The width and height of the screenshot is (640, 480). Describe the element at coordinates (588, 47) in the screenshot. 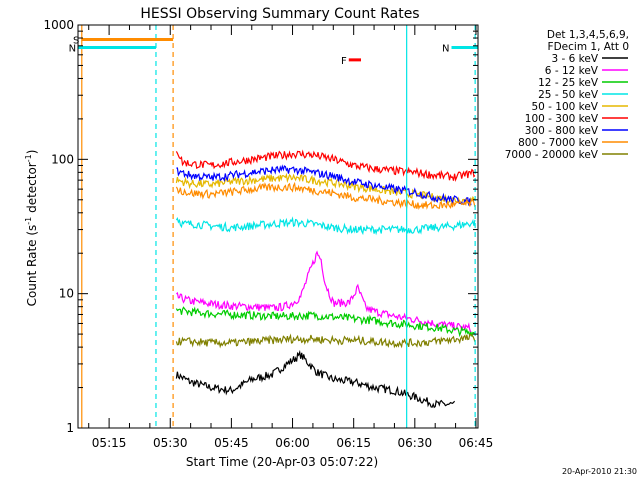

I see `legend-header-line-2: FDecim 1, Att 0` at that location.